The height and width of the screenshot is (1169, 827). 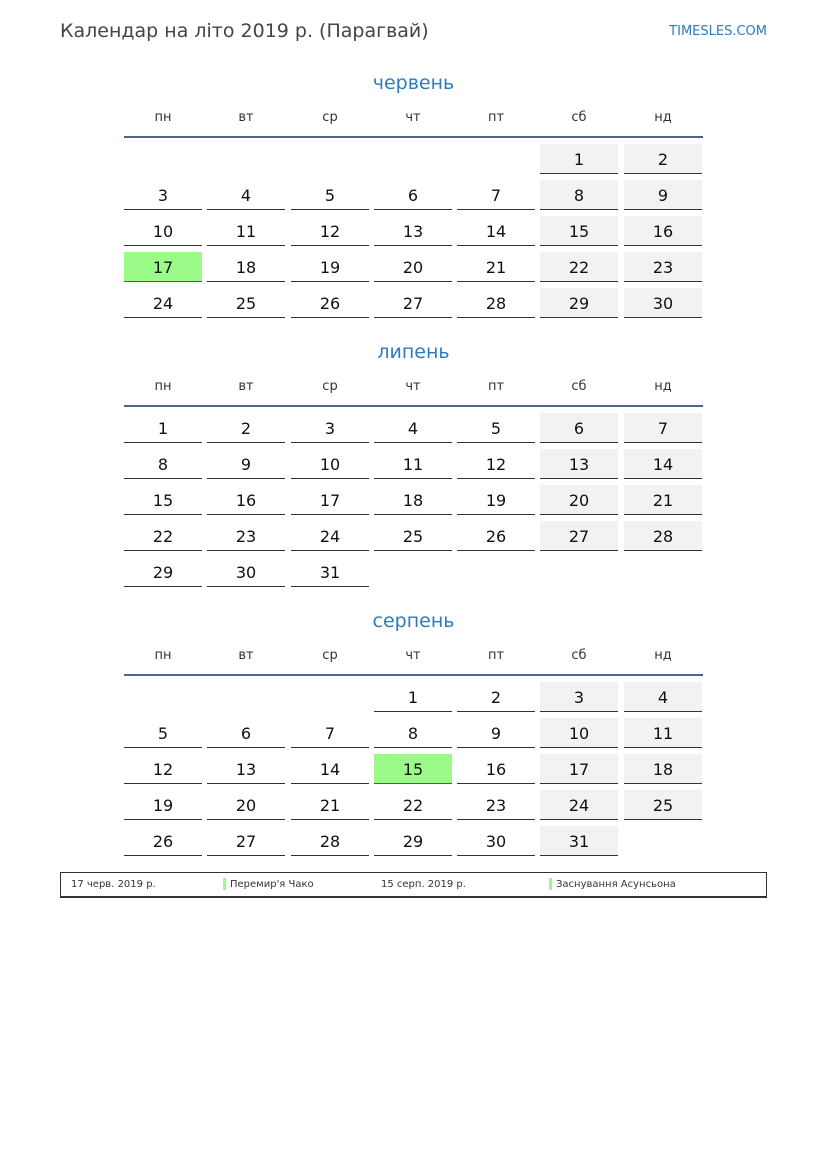 What do you see at coordinates (413, 386) in the screenshot?
I see `weekday-label: чт` at bounding box center [413, 386].